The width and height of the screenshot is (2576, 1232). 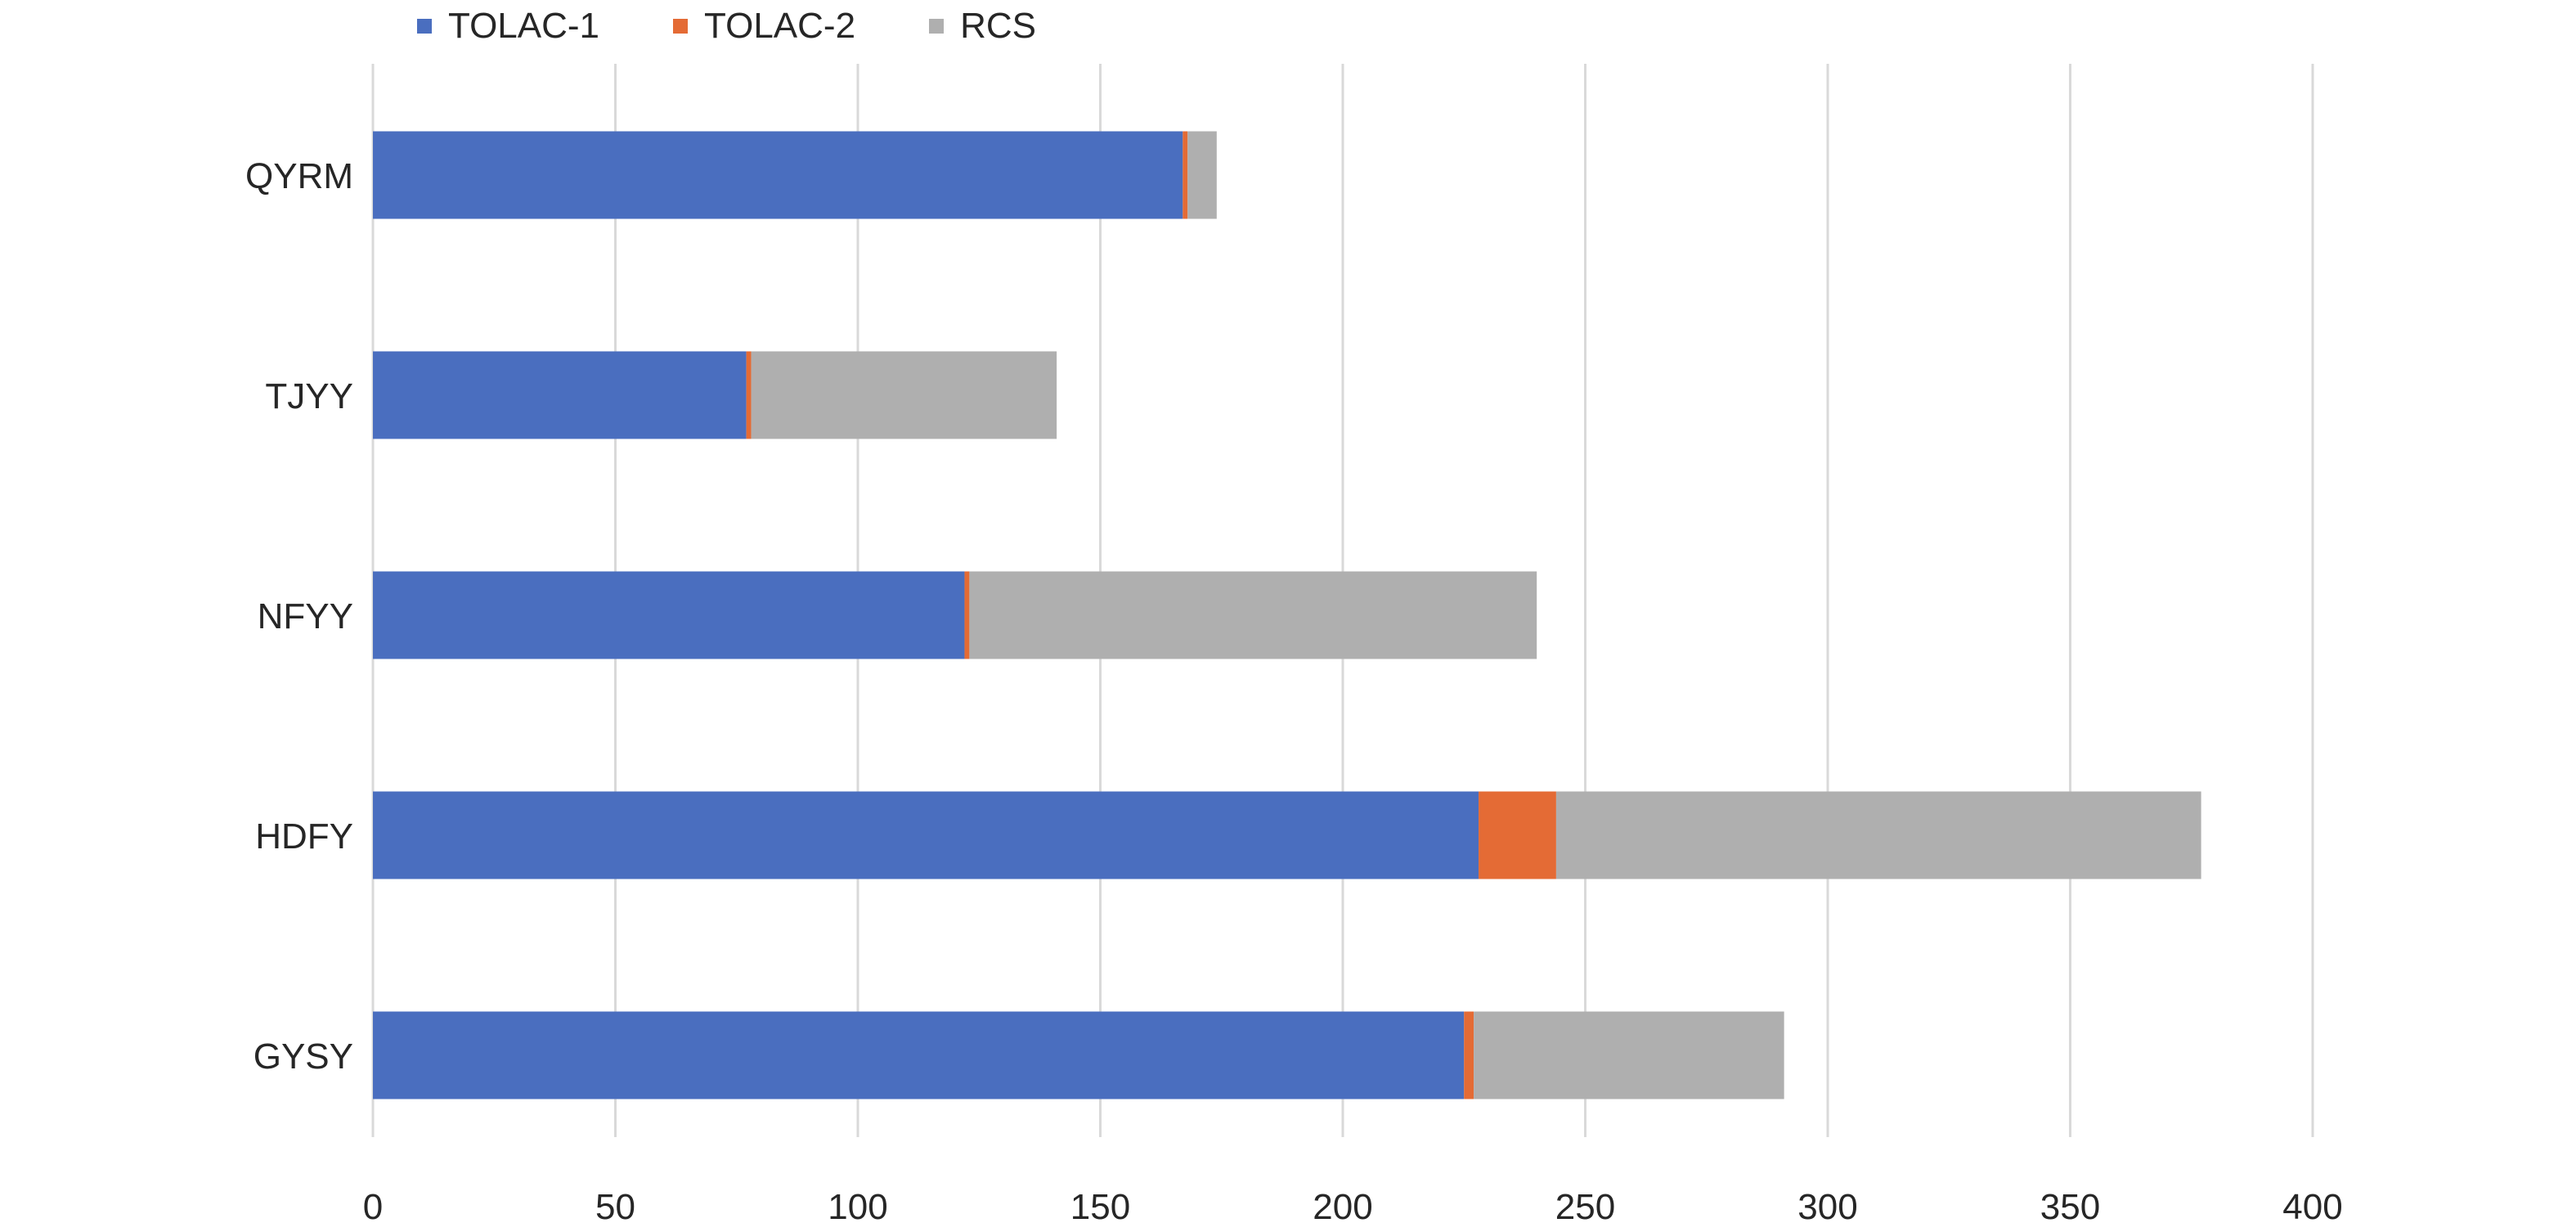 I want to click on y-axis-tick-labels: QYRM TJYY NFYY HDFY GYSY, so click(x=299, y=616).